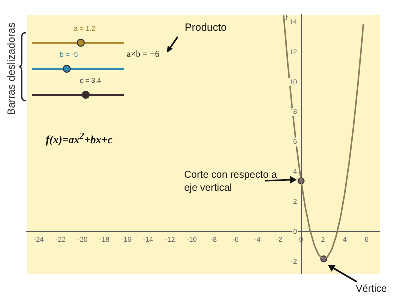 Image resolution: width=397 pixels, height=302 pixels. Describe the element at coordinates (372, 289) in the screenshot. I see `text: Vértice` at that location.